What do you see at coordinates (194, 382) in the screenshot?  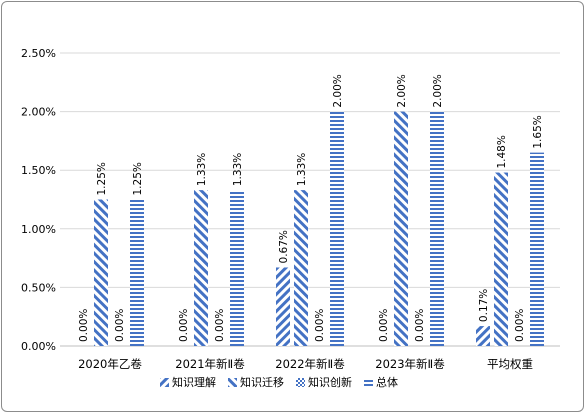 I see `legend-label: 知识理解` at bounding box center [194, 382].